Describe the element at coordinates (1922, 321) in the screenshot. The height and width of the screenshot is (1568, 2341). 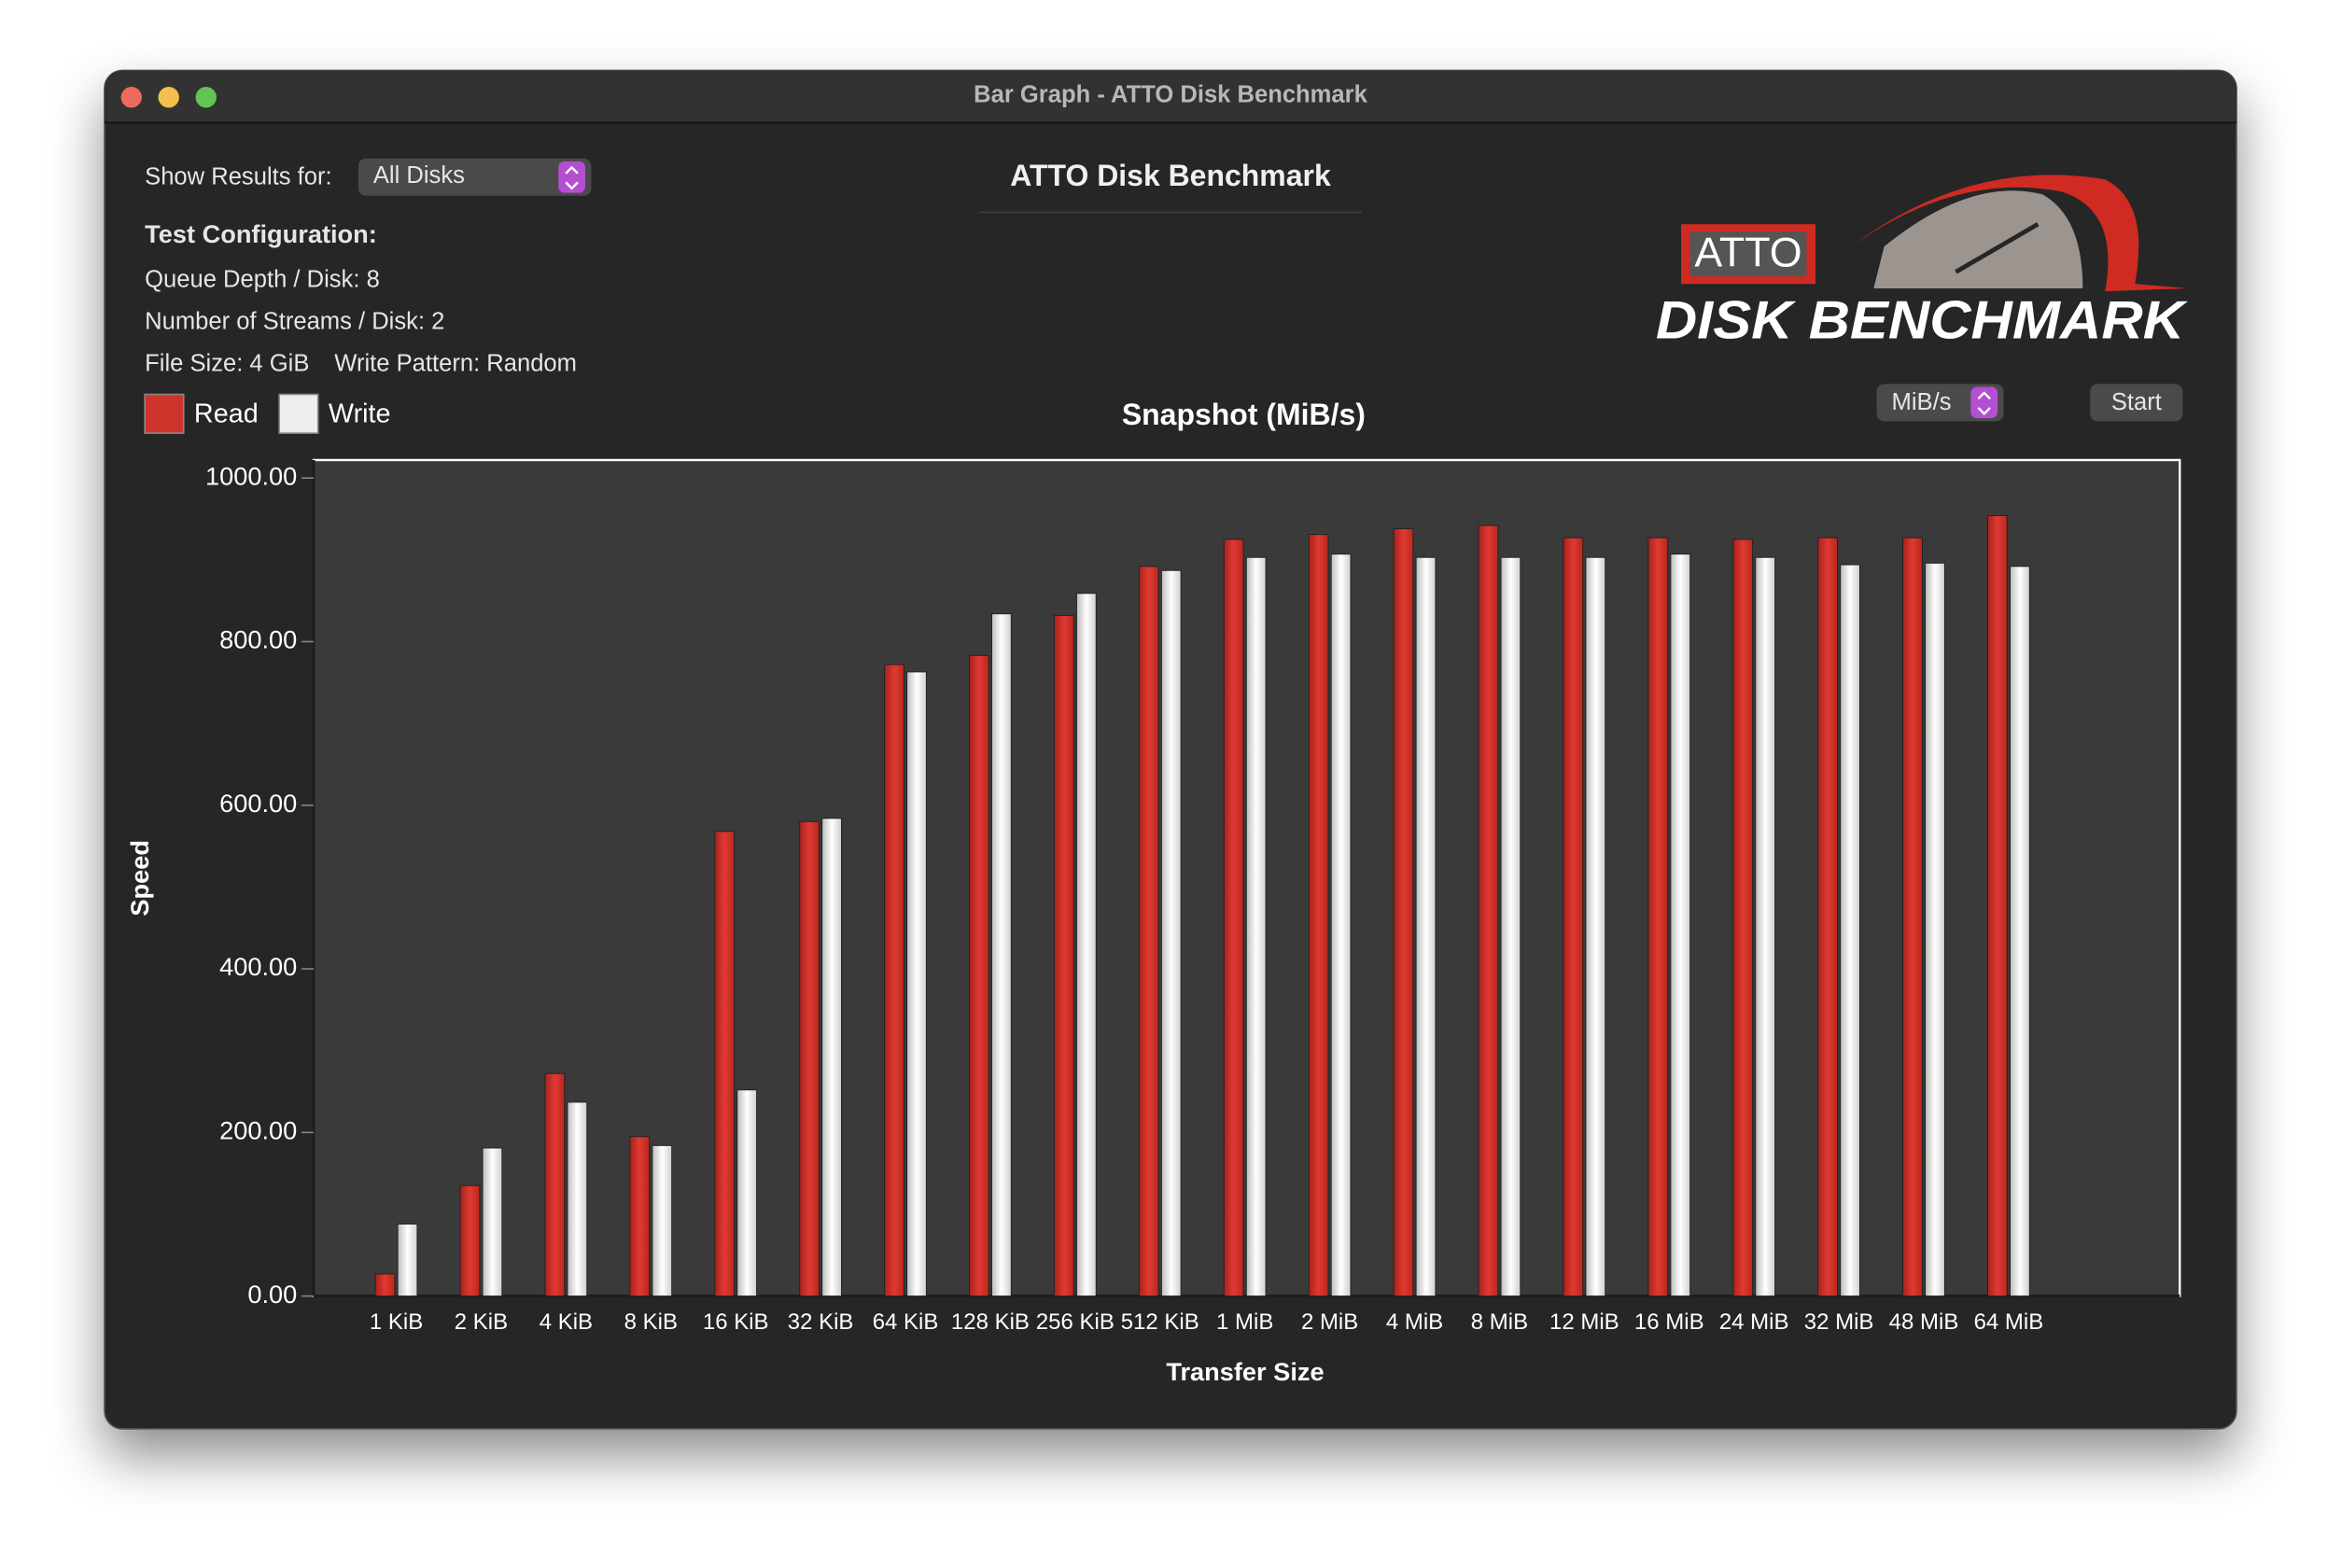
I see `logo-product: DISK BENCHMARK` at that location.